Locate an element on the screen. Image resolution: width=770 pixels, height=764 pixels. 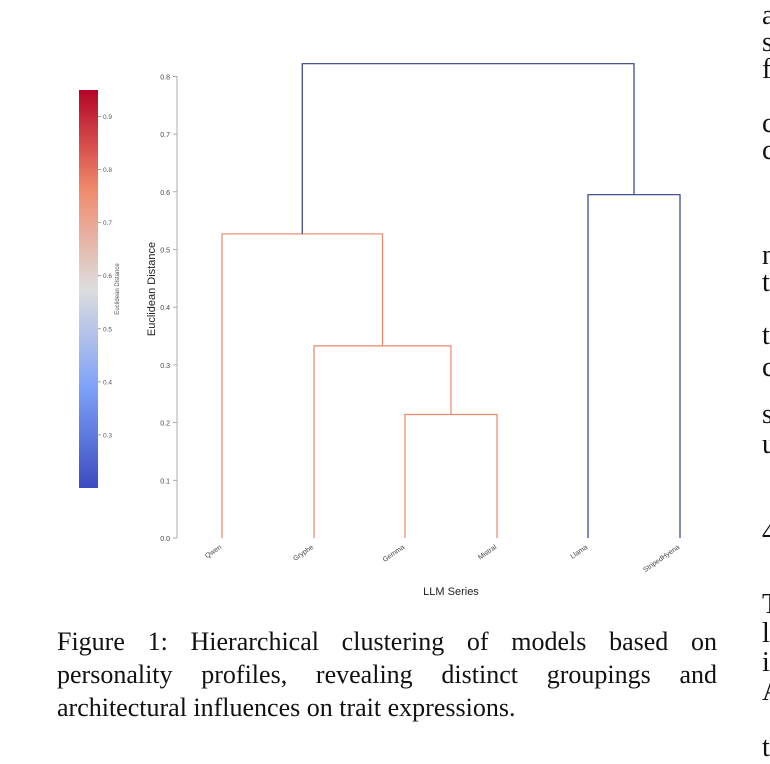
colorbar-tick-label: 0.9 is located at coordinates (107, 117).